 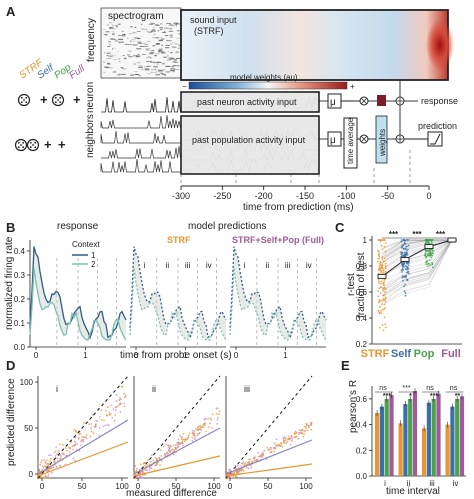 What do you see at coordinates (434, 396) in the screenshot?
I see `e-sig-label-lower: ***` at bounding box center [434, 396].